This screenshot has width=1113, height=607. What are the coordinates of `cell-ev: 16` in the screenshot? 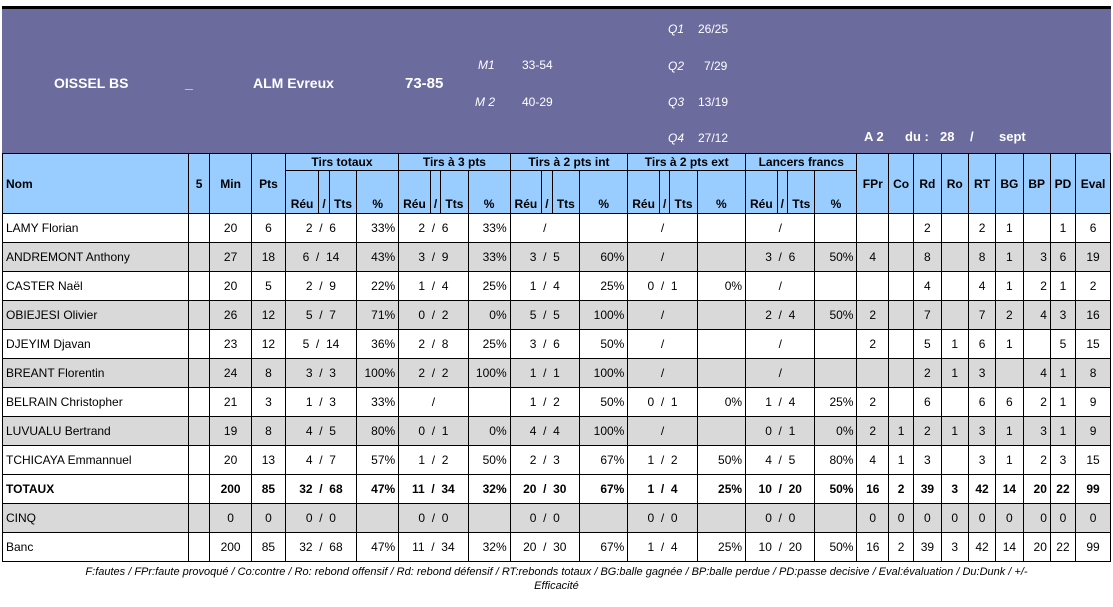 It's located at (1093, 315).